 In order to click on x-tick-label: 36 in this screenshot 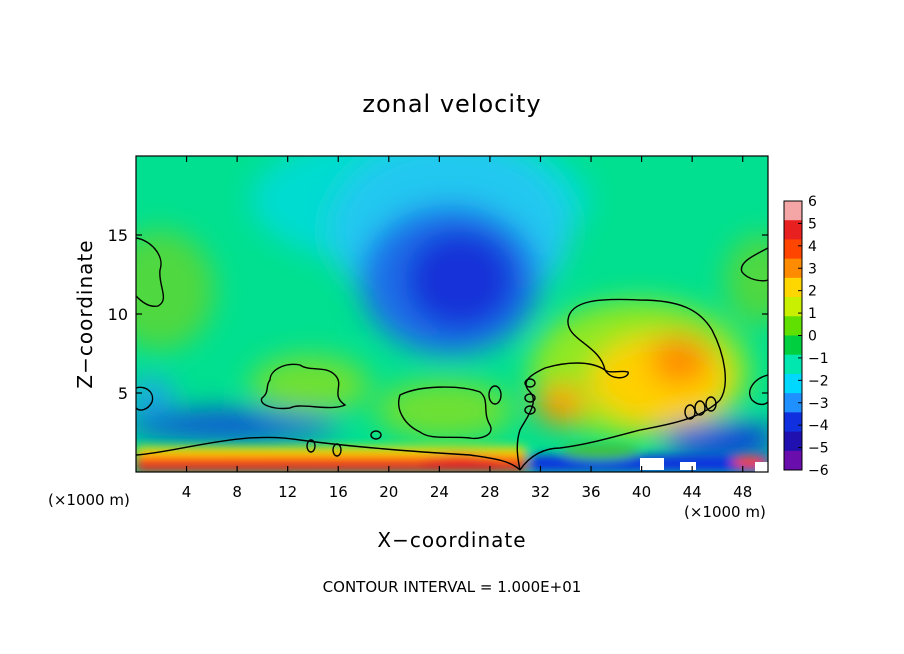, I will do `click(590, 492)`.